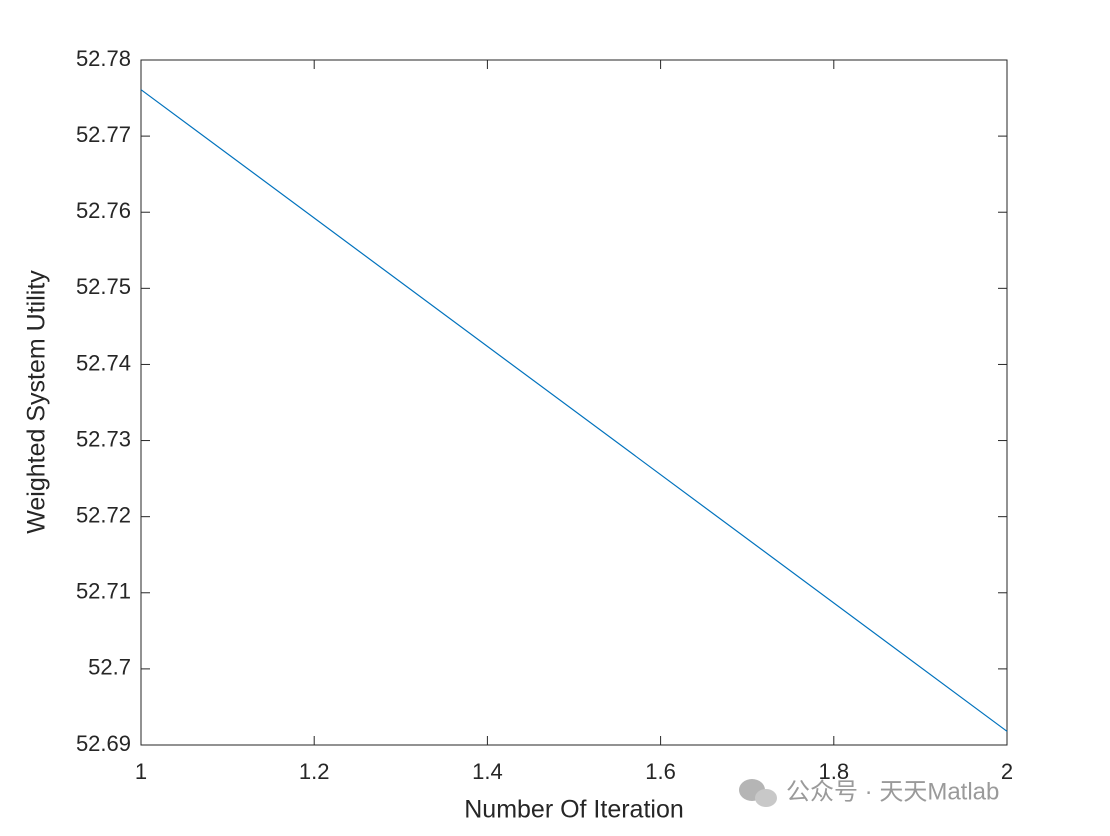  Describe the element at coordinates (834, 771) in the screenshot. I see `x-tick-label: 1.8` at that location.